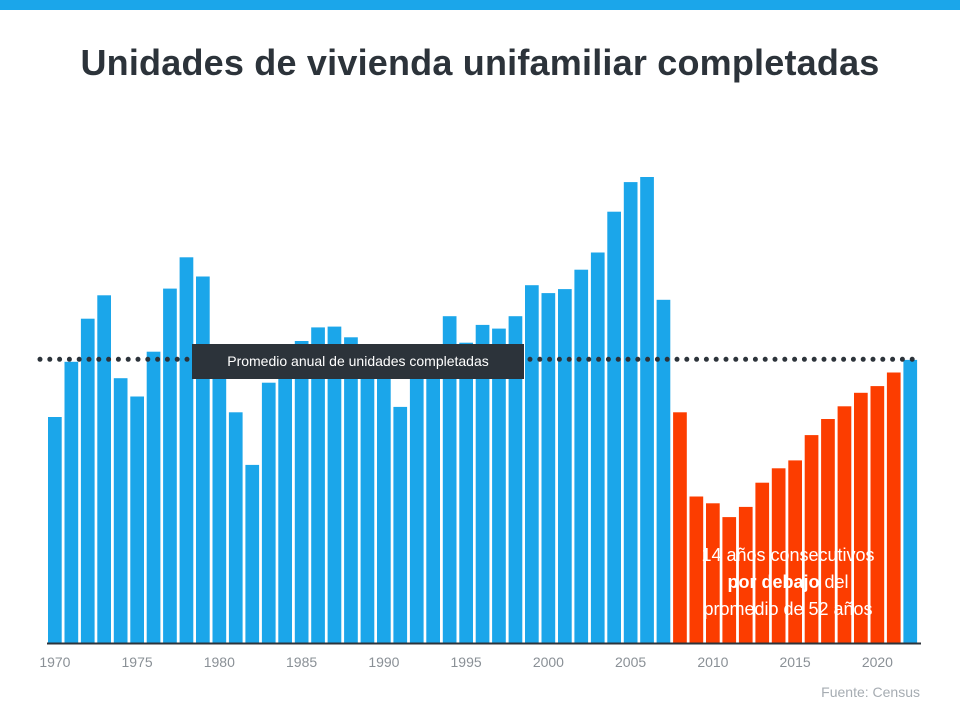 This screenshot has width=960, height=720. Describe the element at coordinates (861, 517) in the screenshot. I see `bar-2019` at that location.